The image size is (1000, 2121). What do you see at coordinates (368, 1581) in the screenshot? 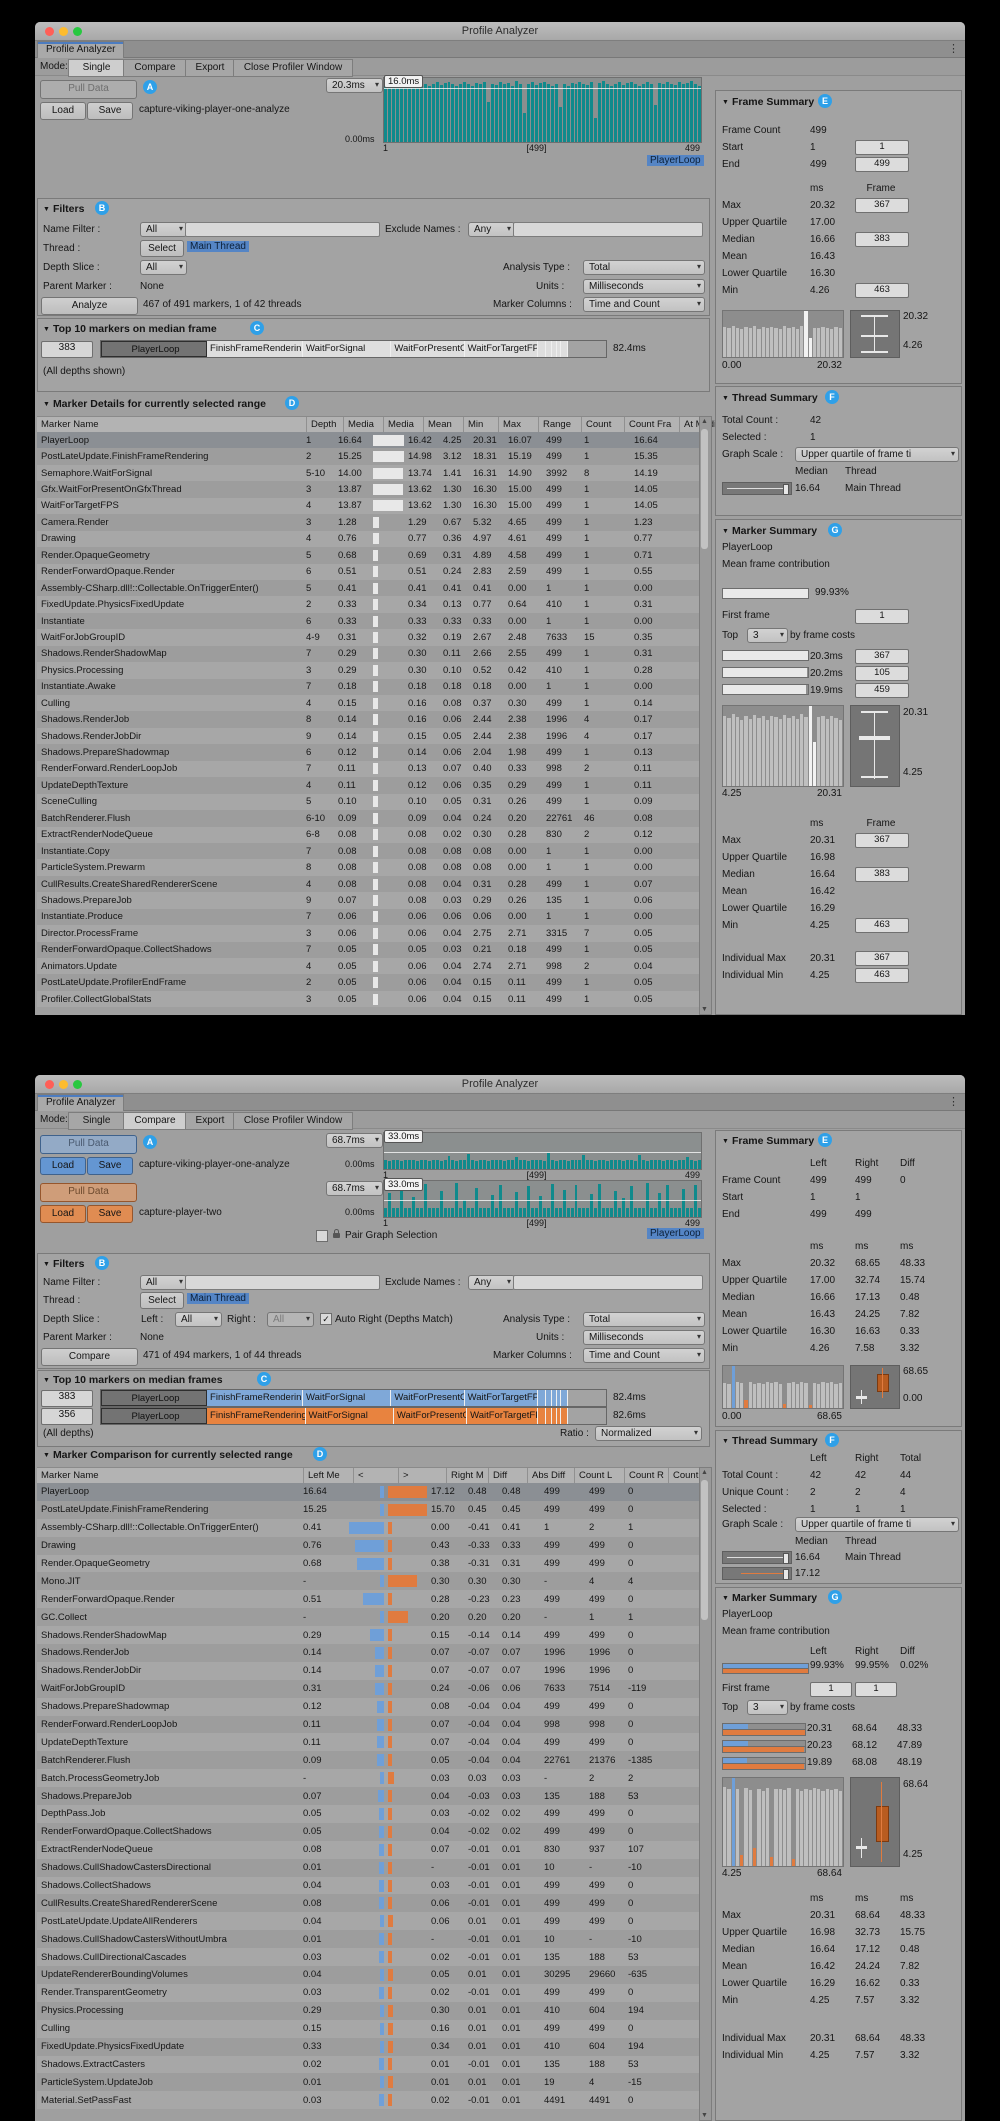
I see `table-row: Mono.JIT - 0.30 0.30 0.30 - 4 4` at bounding box center [368, 1581].